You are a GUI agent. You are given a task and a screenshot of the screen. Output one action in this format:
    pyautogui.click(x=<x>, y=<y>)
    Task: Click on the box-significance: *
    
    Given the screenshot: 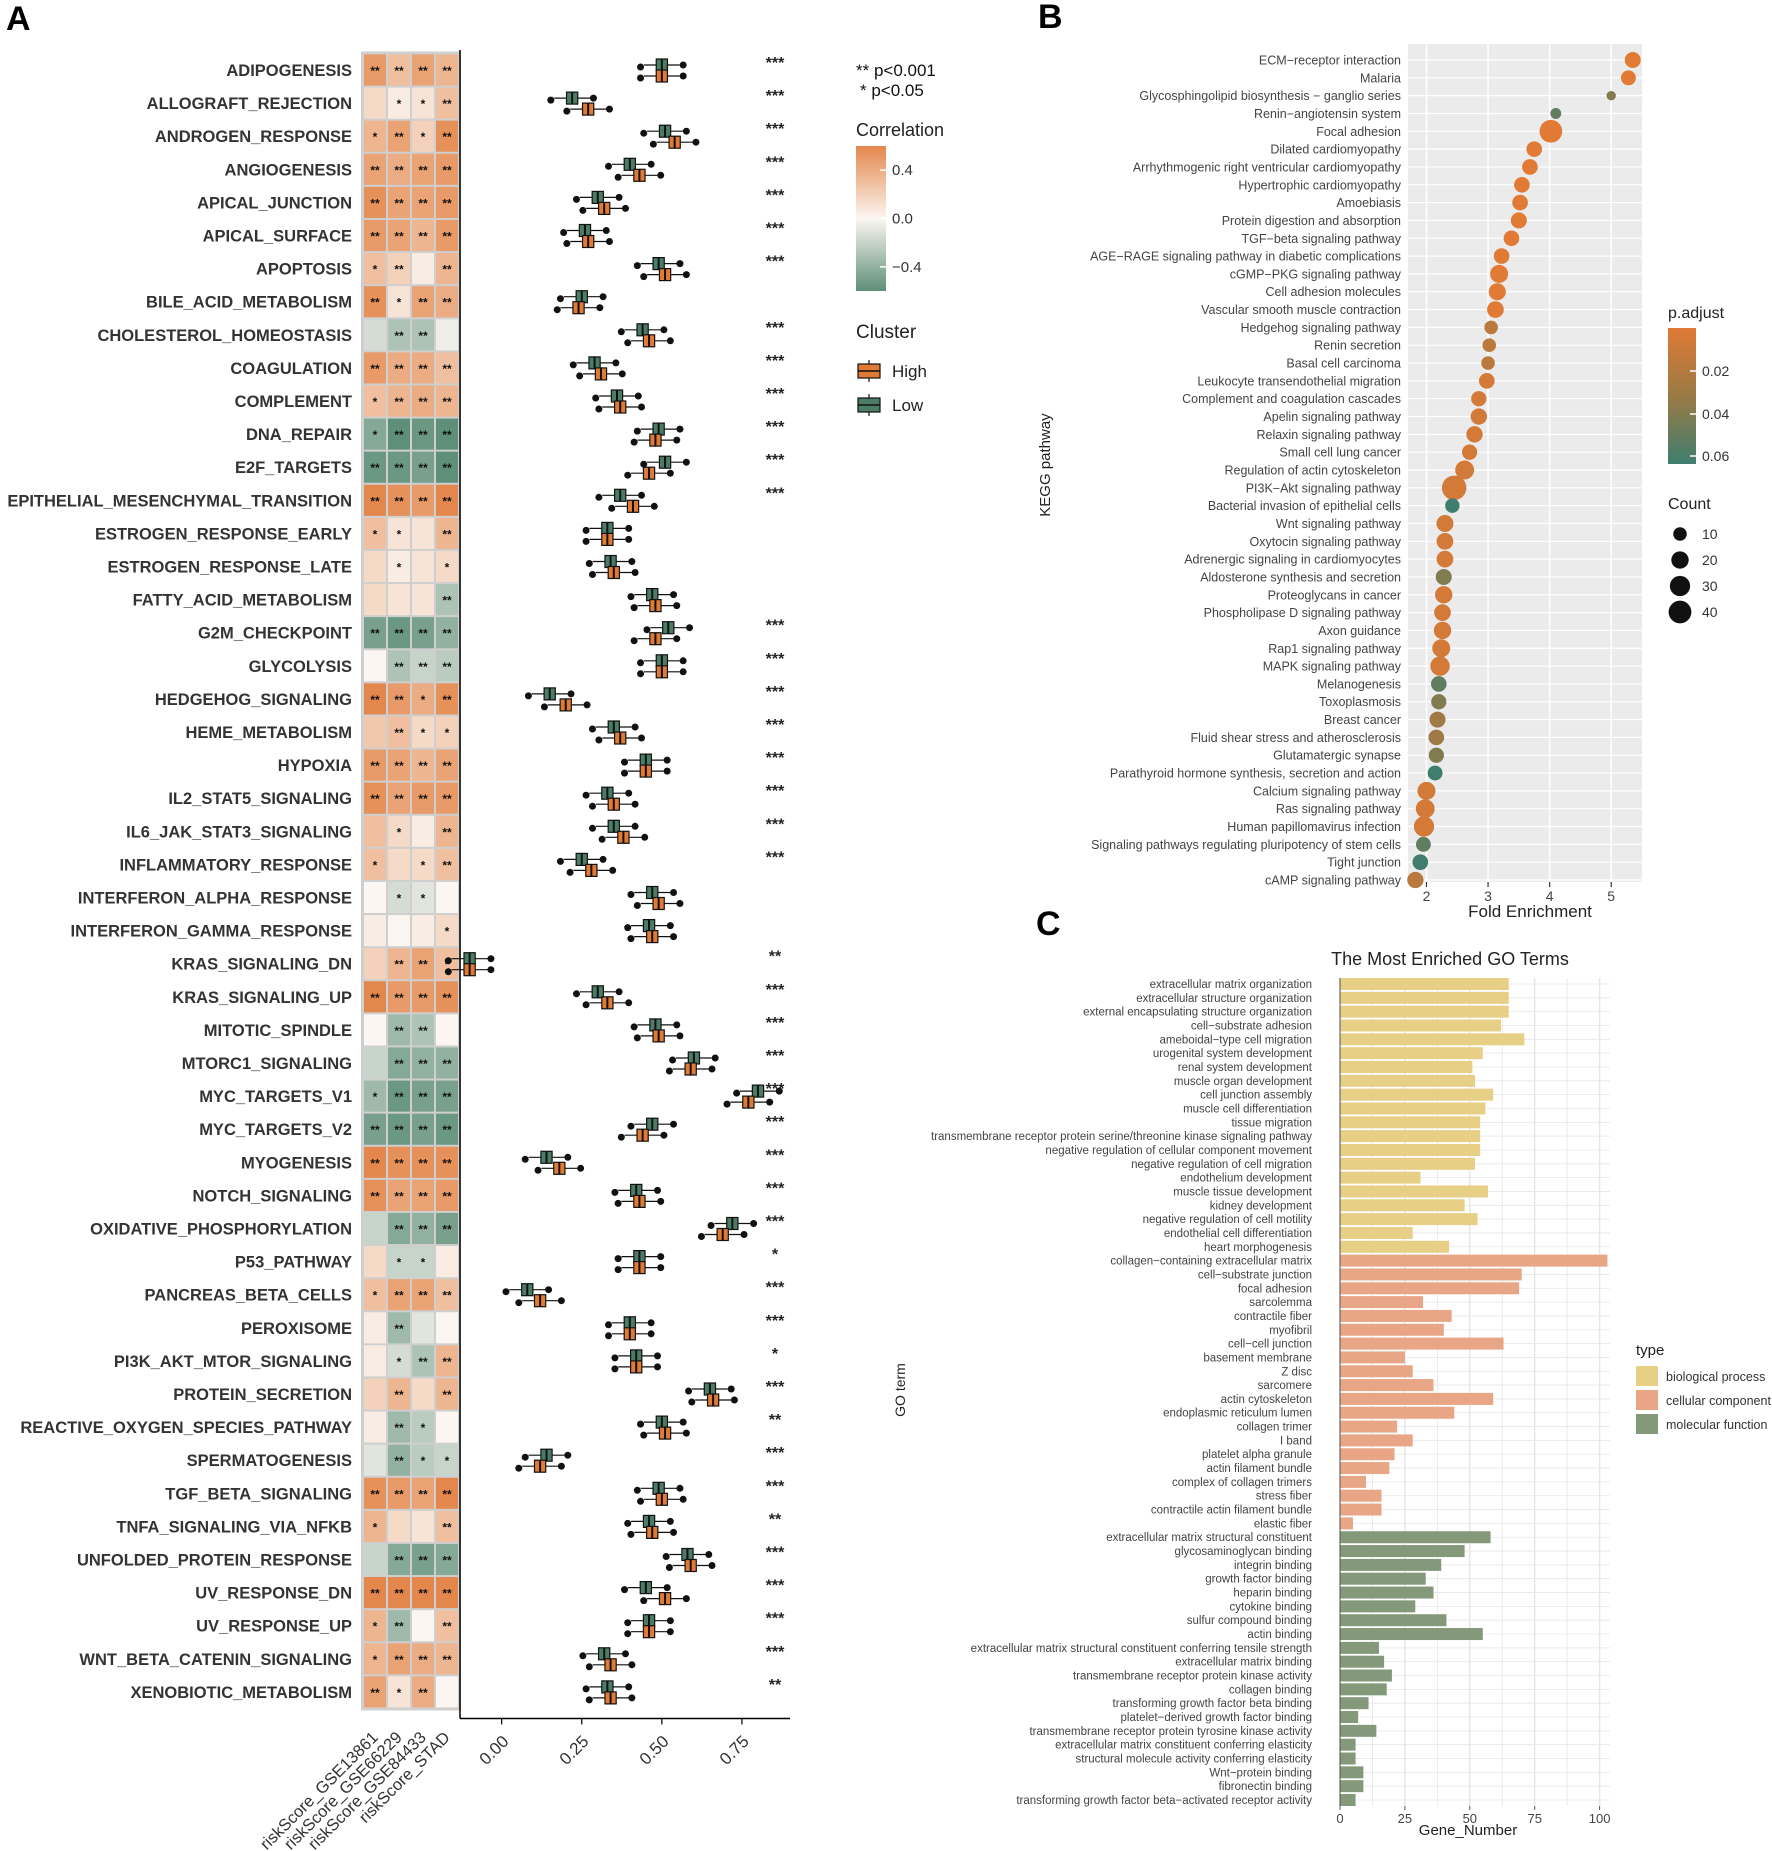 What is the action you would take?
    pyautogui.click(x=775, y=1255)
    